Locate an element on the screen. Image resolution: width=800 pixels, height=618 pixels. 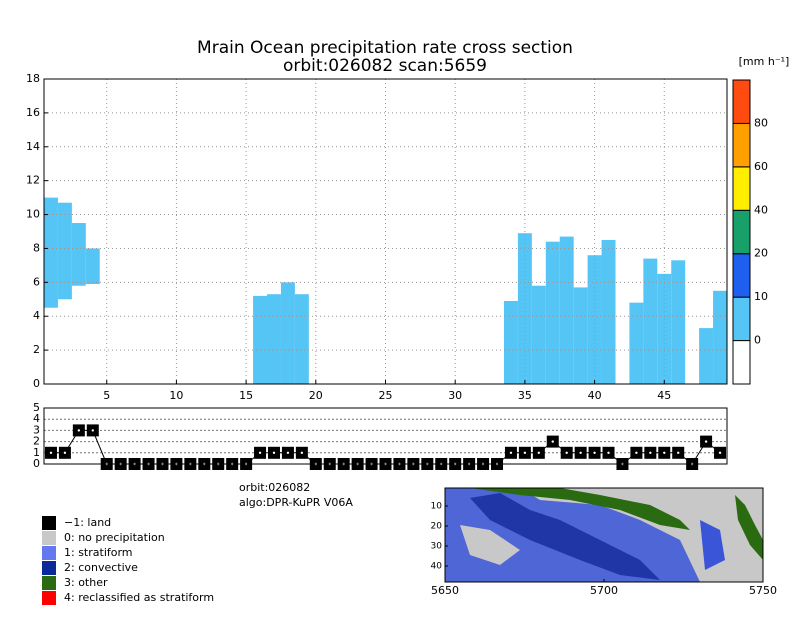
chart-subtitle: orbit:026082 scan:5659 is located at coordinates (385, 66).